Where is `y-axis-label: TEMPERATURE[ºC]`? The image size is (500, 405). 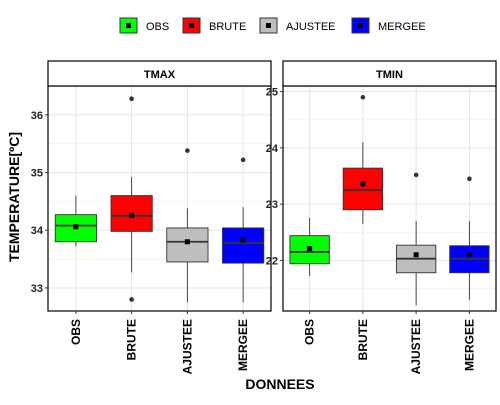 y-axis-label: TEMPERATURE[ºC] is located at coordinates (14, 197).